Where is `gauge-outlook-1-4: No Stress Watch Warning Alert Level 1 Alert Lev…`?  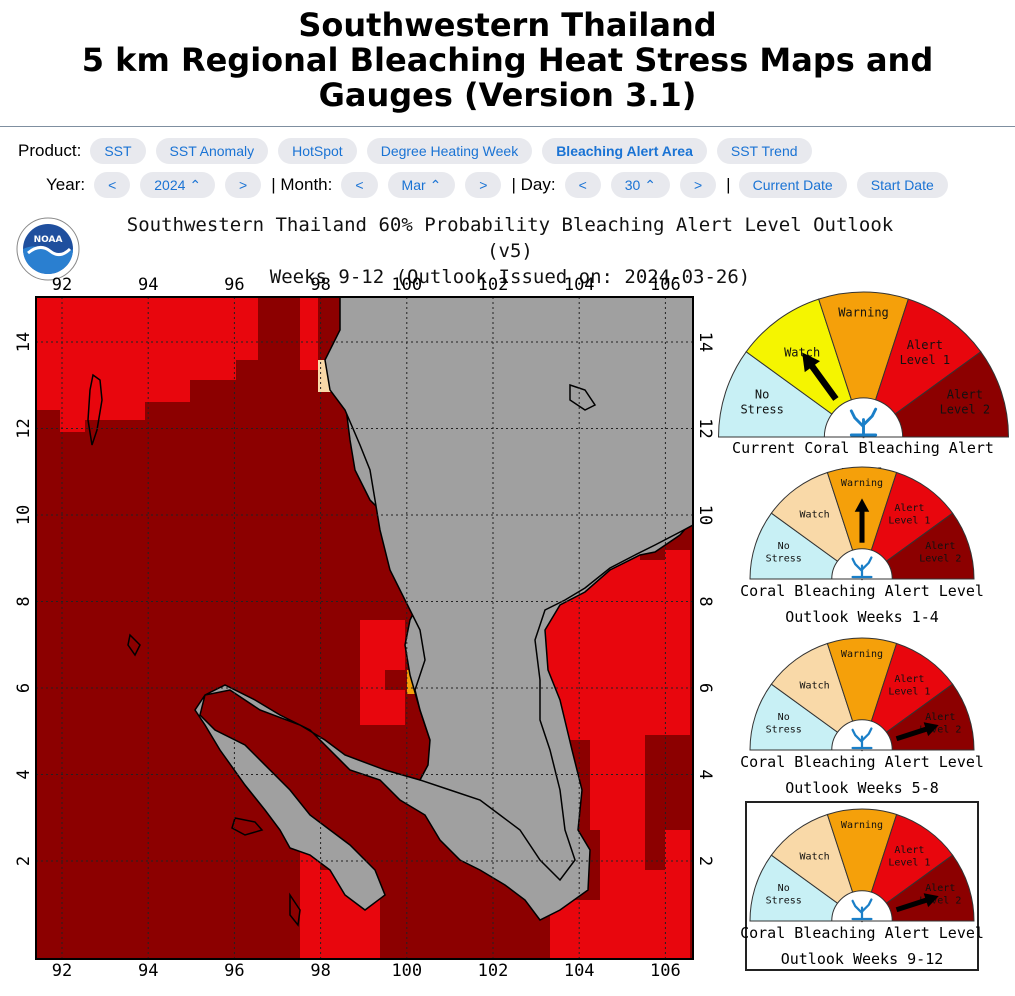 gauge-outlook-1-4: No Stress Watch Warning Alert Level 1 Alert Lev… is located at coordinates (862, 523).